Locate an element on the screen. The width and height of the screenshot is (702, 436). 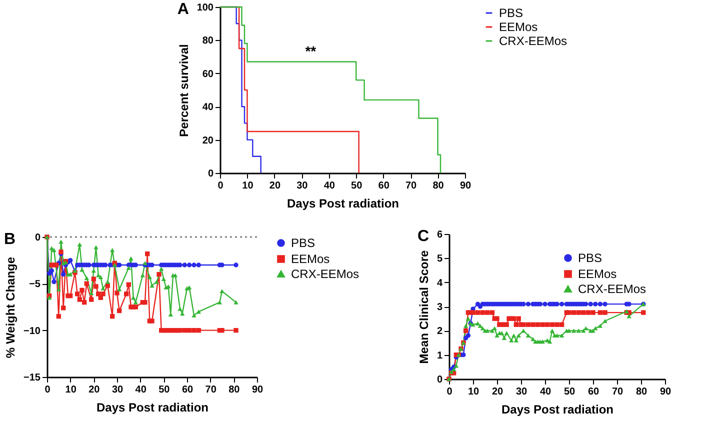
chart-title: C is located at coordinates (423, 236).